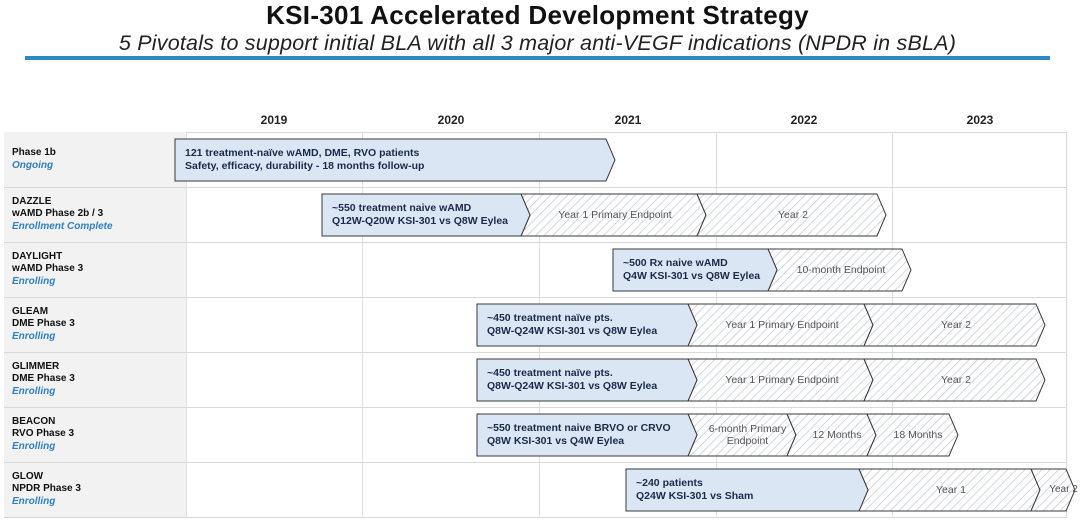 The image size is (1080, 523). What do you see at coordinates (837, 434) in the screenshot?
I see `phase-label: 12 Months` at bounding box center [837, 434].